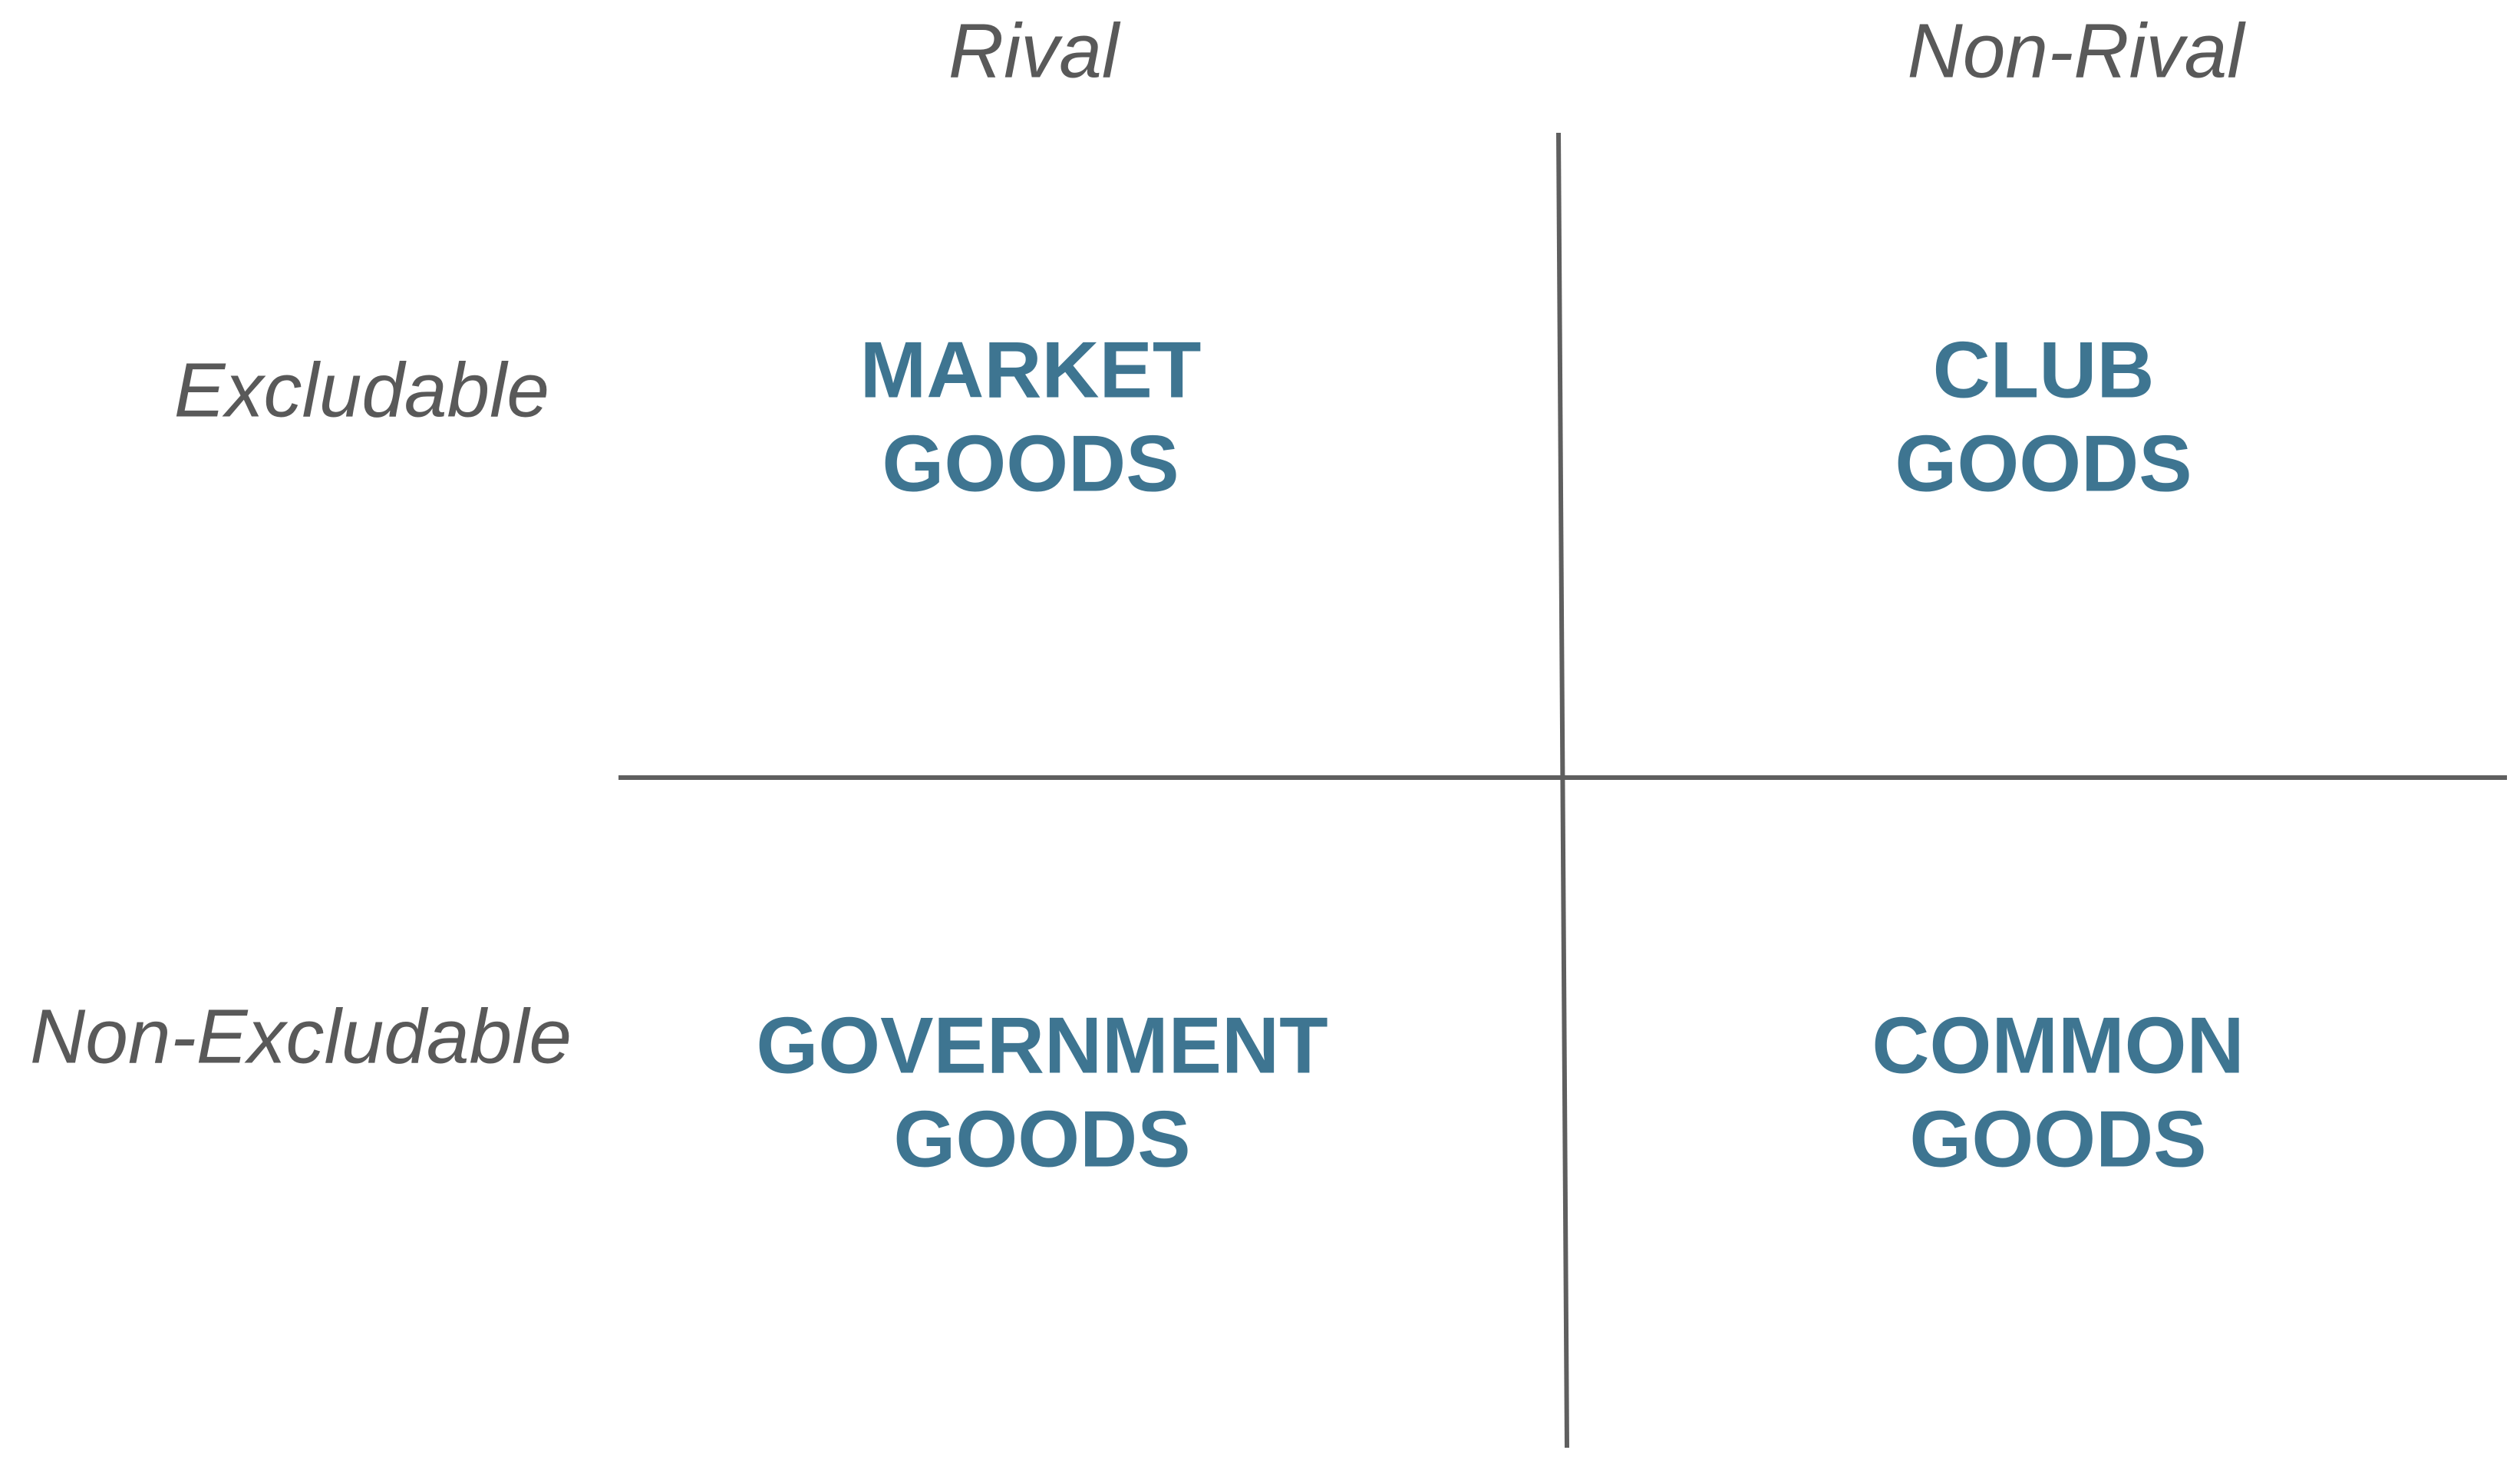 This screenshot has width=2520, height=1460. What do you see at coordinates (301, 1036) in the screenshot?
I see `row-header: Non-Excludable` at bounding box center [301, 1036].